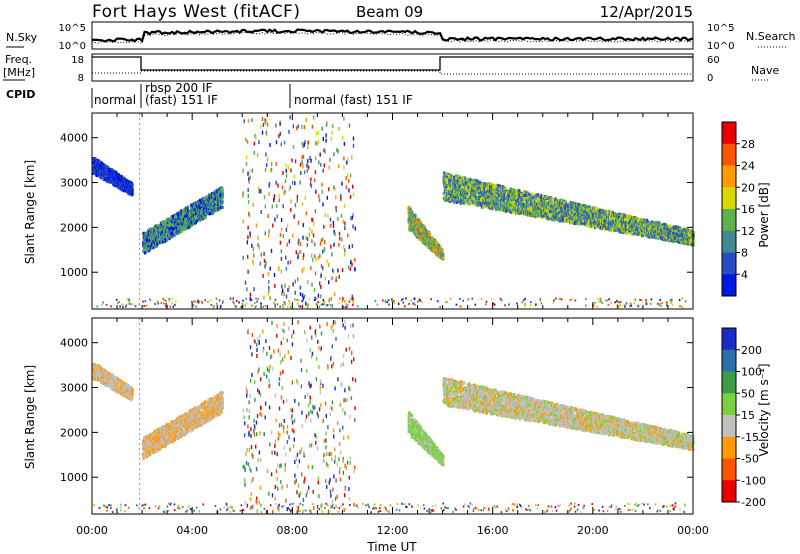 Image resolution: width=800 pixels, height=554 pixels. What do you see at coordinates (178, 88) in the screenshot?
I see `cpid-mode-2-line-1: rbsp 200 IF` at bounding box center [178, 88].